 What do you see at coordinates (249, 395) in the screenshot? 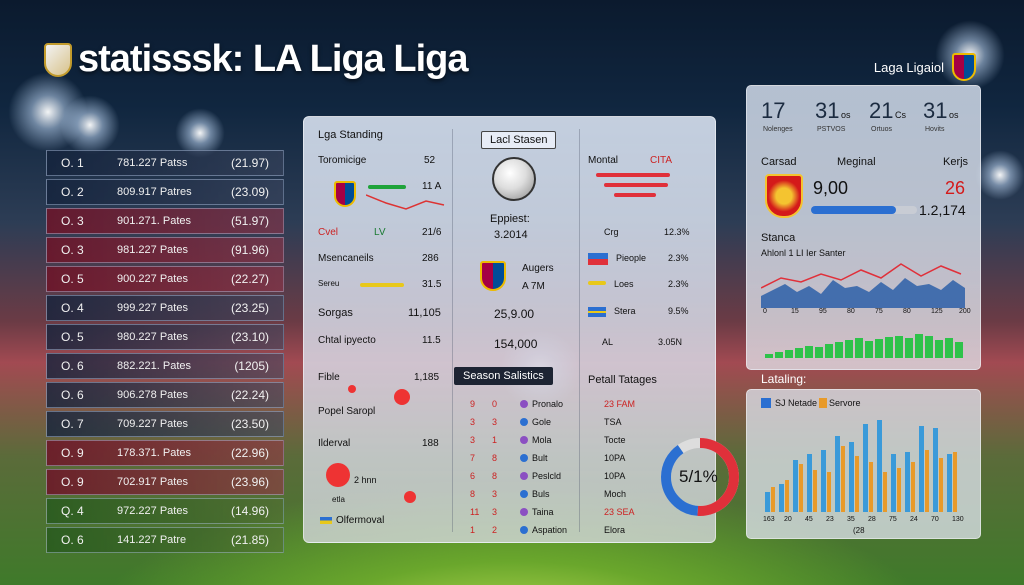
I see `rank-value: (22.24)` at bounding box center [249, 395].